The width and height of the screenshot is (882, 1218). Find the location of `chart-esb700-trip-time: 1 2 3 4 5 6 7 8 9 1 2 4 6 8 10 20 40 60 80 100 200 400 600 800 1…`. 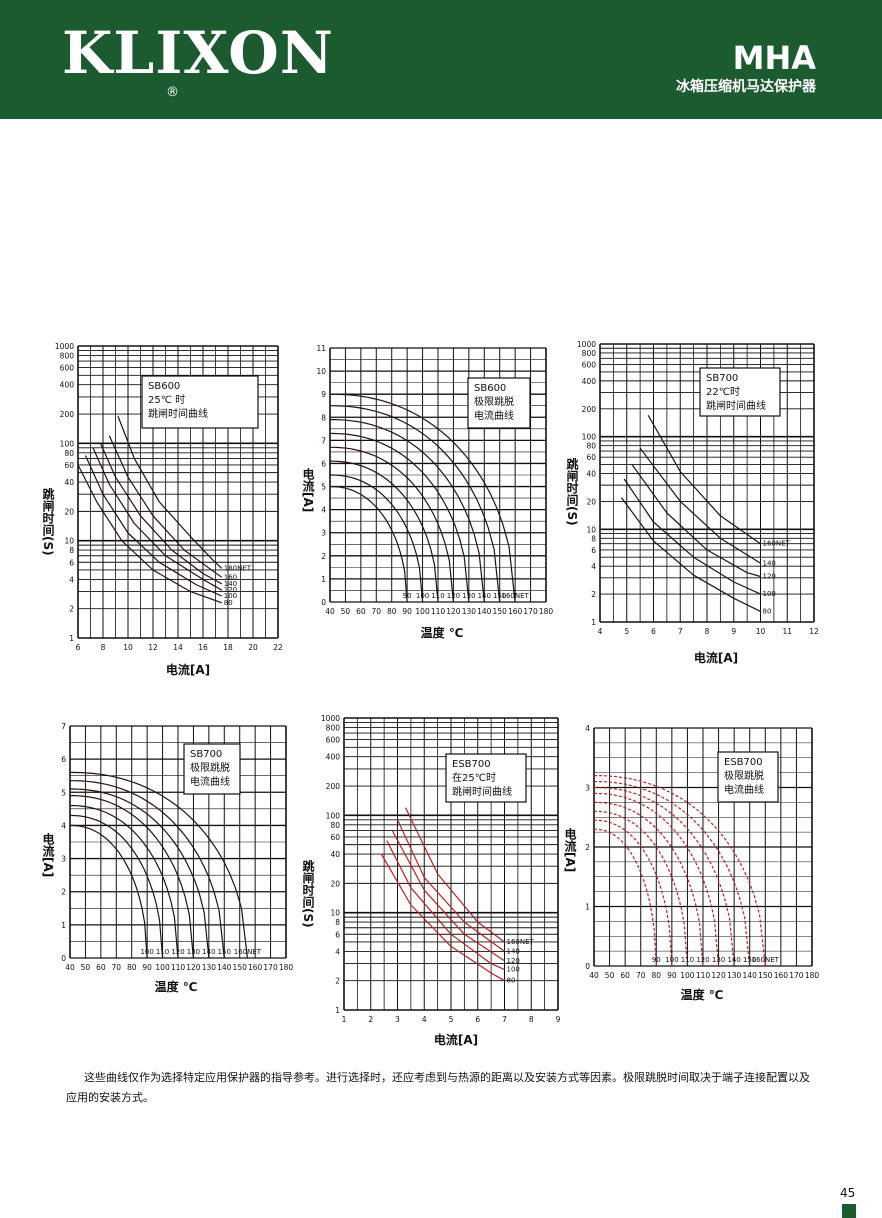

chart-esb700-trip-time: 1 2 3 4 5 6 7 8 9 1 2 4 6 8 10 20 40 60 80 100 200 400 600 800 1… is located at coordinates (430, 882).